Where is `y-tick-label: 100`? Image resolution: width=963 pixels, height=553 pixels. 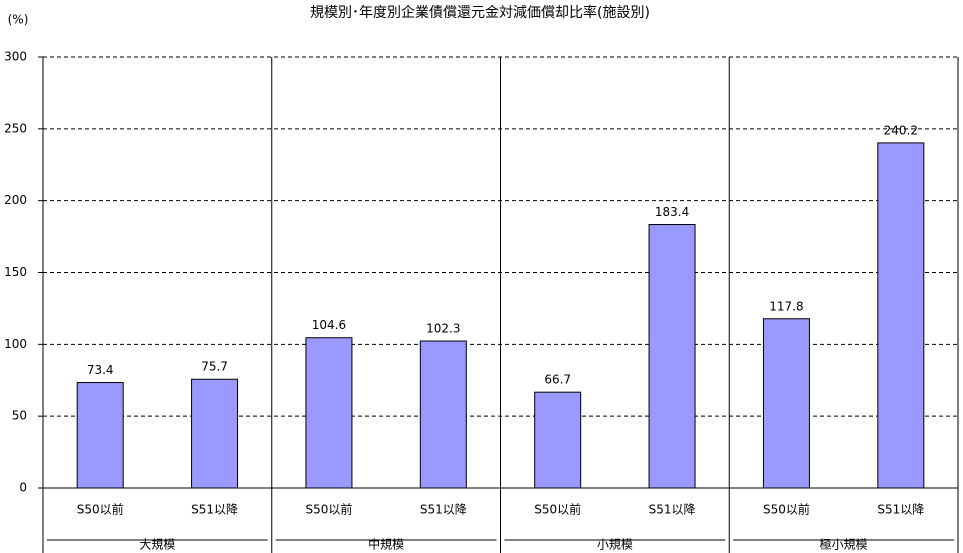 y-tick-label: 100 is located at coordinates (15, 344).